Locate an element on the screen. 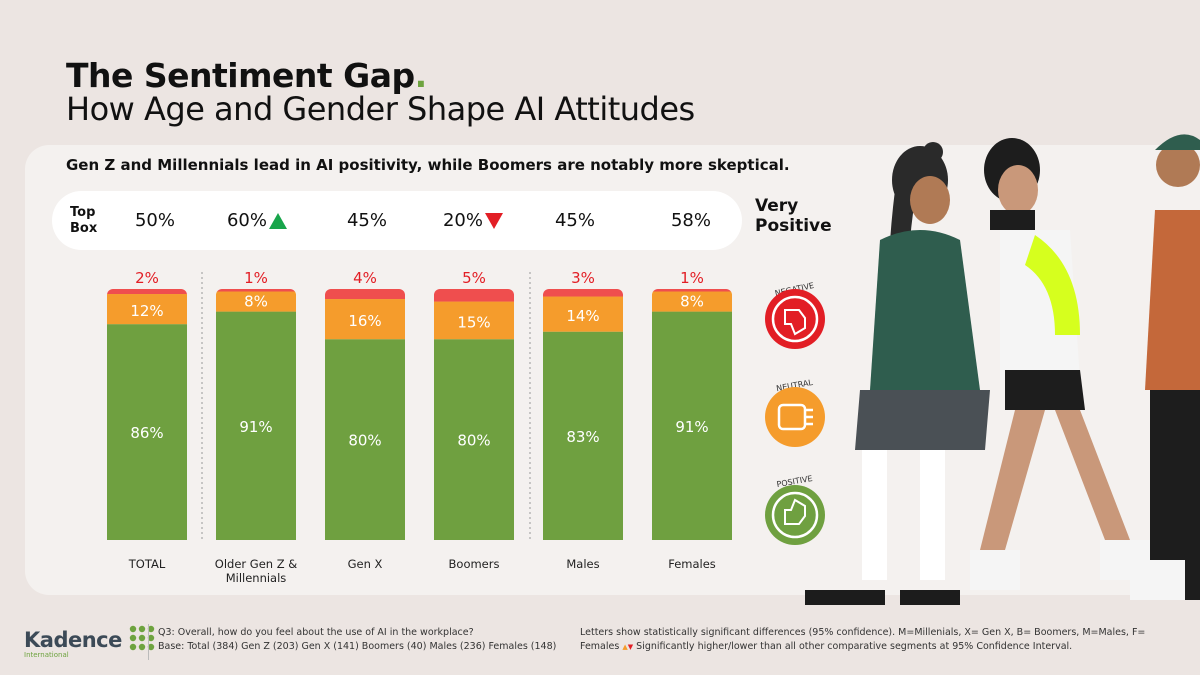 Image resolution: width=1200 pixels, height=675 pixels. top-box-value: 20% is located at coordinates (473, 220).